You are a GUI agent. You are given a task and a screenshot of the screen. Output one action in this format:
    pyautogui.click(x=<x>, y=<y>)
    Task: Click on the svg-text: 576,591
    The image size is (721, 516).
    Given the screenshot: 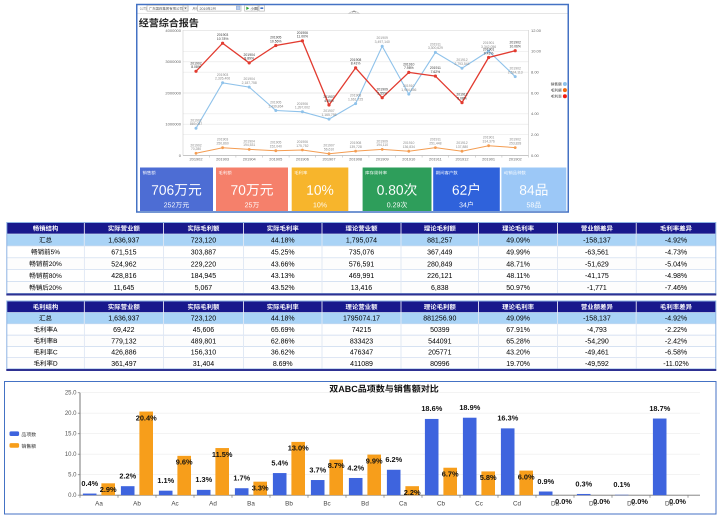 What is the action you would take?
    pyautogui.click(x=361, y=264)
    